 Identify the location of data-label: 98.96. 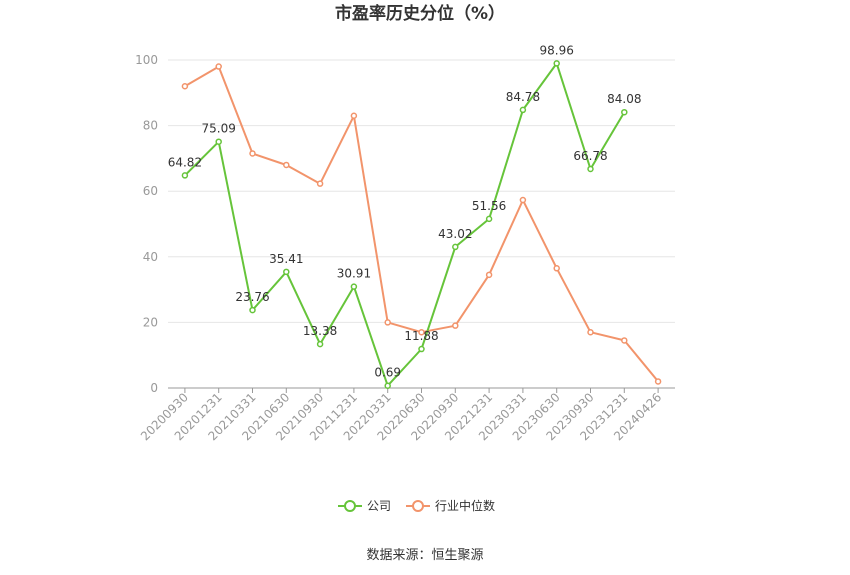
(557, 50).